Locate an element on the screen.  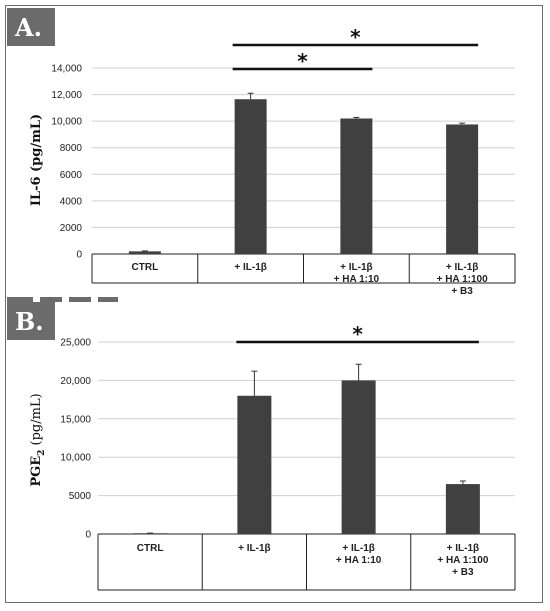
panel-a-label: A. is located at coordinates (31, 27).